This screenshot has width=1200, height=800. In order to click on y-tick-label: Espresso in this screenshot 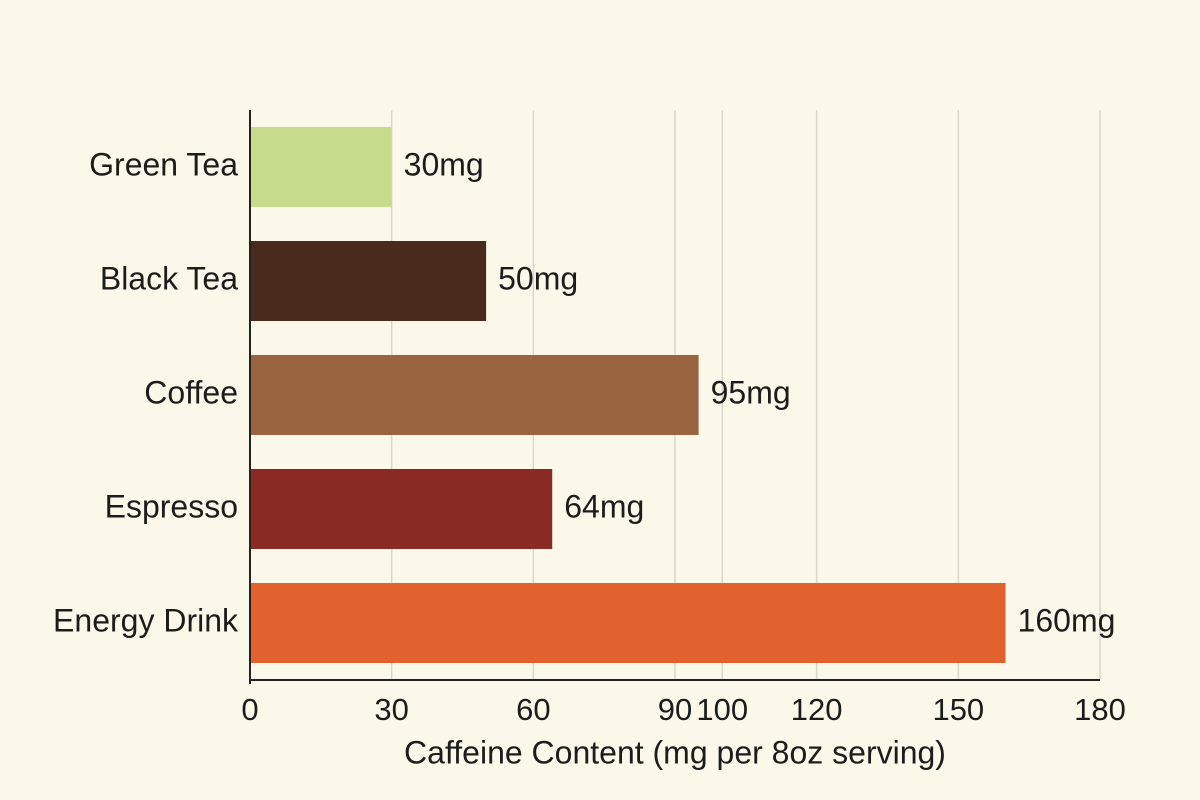, I will do `click(171, 506)`.